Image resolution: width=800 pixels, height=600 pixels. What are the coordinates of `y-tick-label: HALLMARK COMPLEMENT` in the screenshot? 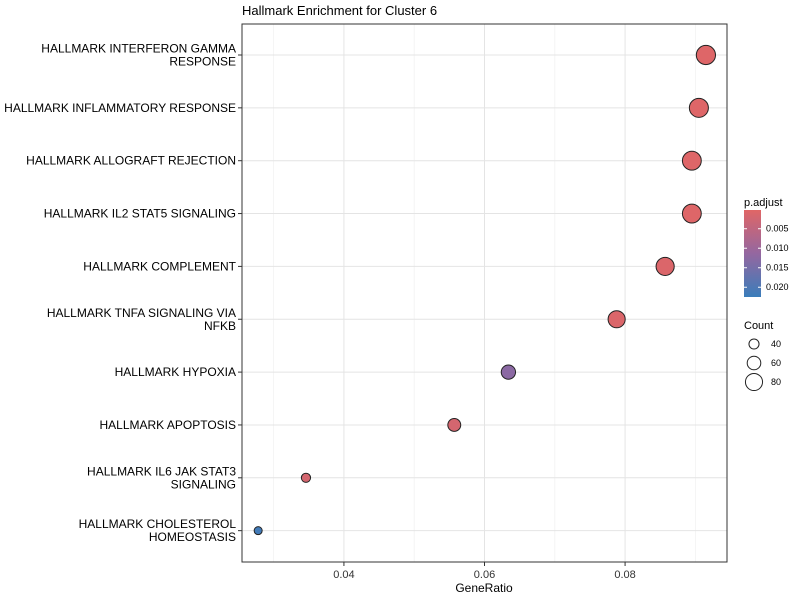 It's located at (159, 266).